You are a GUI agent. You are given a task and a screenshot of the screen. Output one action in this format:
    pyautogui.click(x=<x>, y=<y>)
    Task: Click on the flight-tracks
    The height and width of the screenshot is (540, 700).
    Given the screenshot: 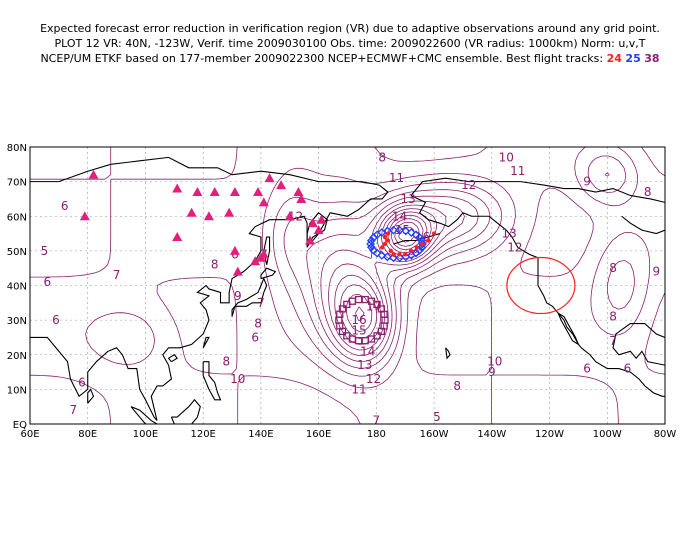 What is the action you would take?
    pyautogui.click(x=386, y=285)
    